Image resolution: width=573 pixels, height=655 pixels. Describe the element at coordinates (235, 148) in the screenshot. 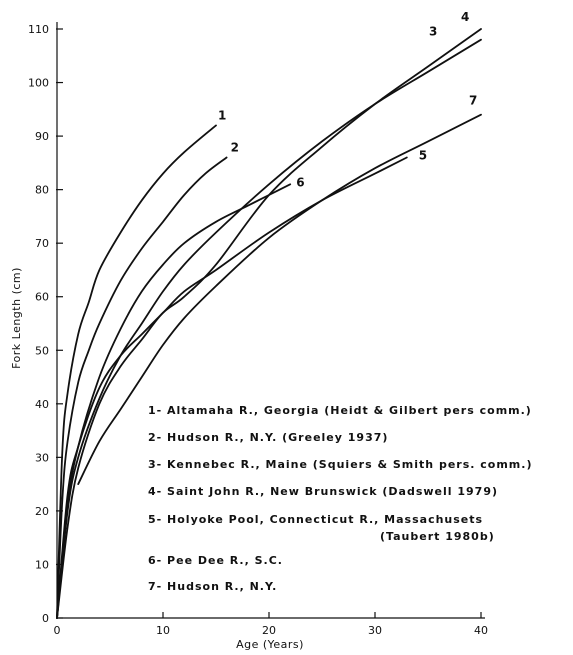

I see `curve-label-2: 2` at that location.